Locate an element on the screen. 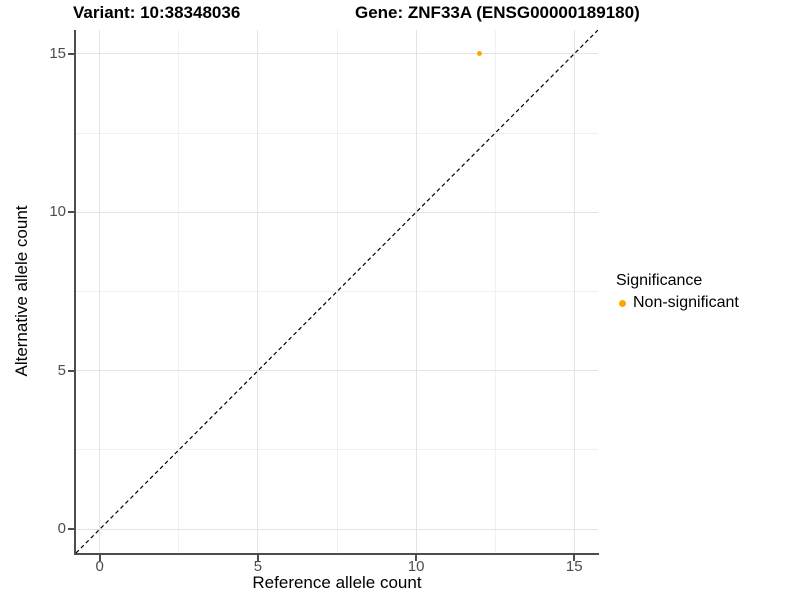 This screenshot has height=600, width=800. x-tick-label: 5 is located at coordinates (258, 566).